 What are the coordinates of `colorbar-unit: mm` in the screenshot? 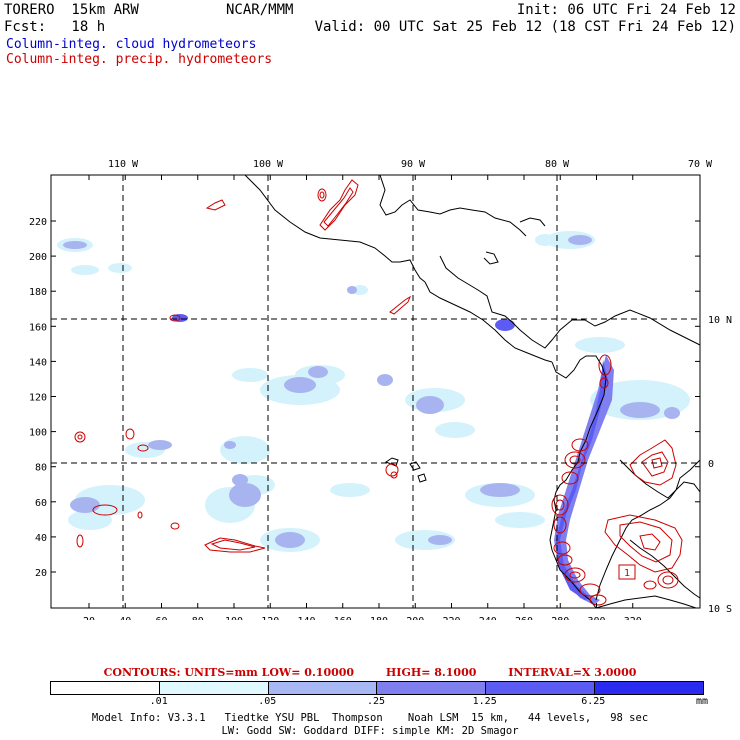 It's located at (702, 701).